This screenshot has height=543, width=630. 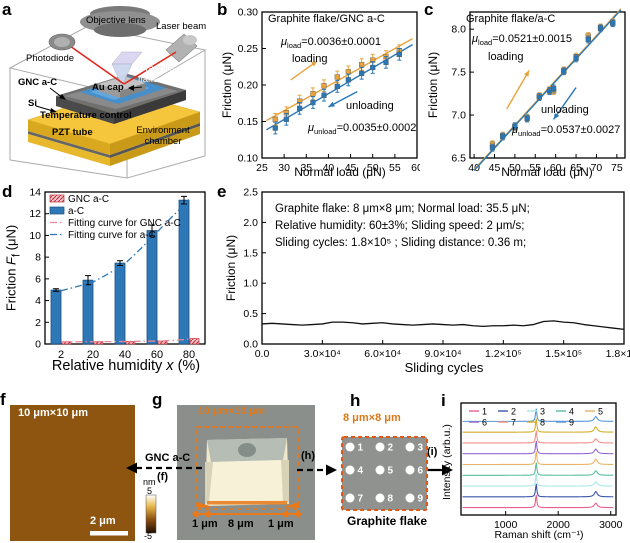 What do you see at coordinates (32, 103) in the screenshot?
I see `si-label: Si` at bounding box center [32, 103].